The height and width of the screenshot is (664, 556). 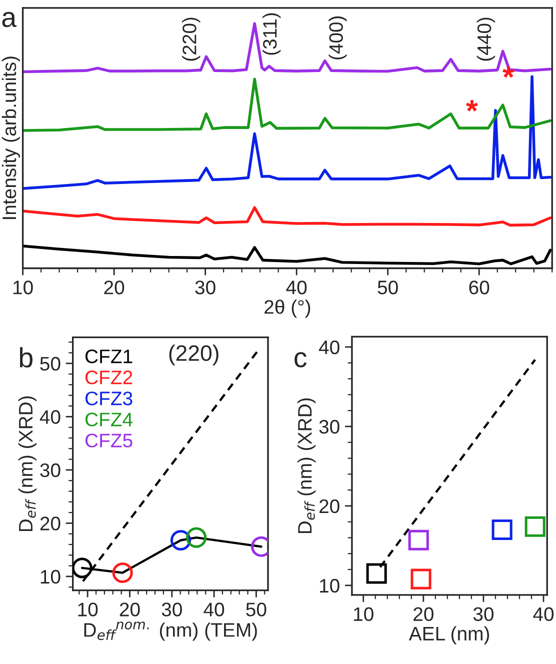 What do you see at coordinates (108, 377) in the screenshot?
I see `text: CFZ2` at bounding box center [108, 377].